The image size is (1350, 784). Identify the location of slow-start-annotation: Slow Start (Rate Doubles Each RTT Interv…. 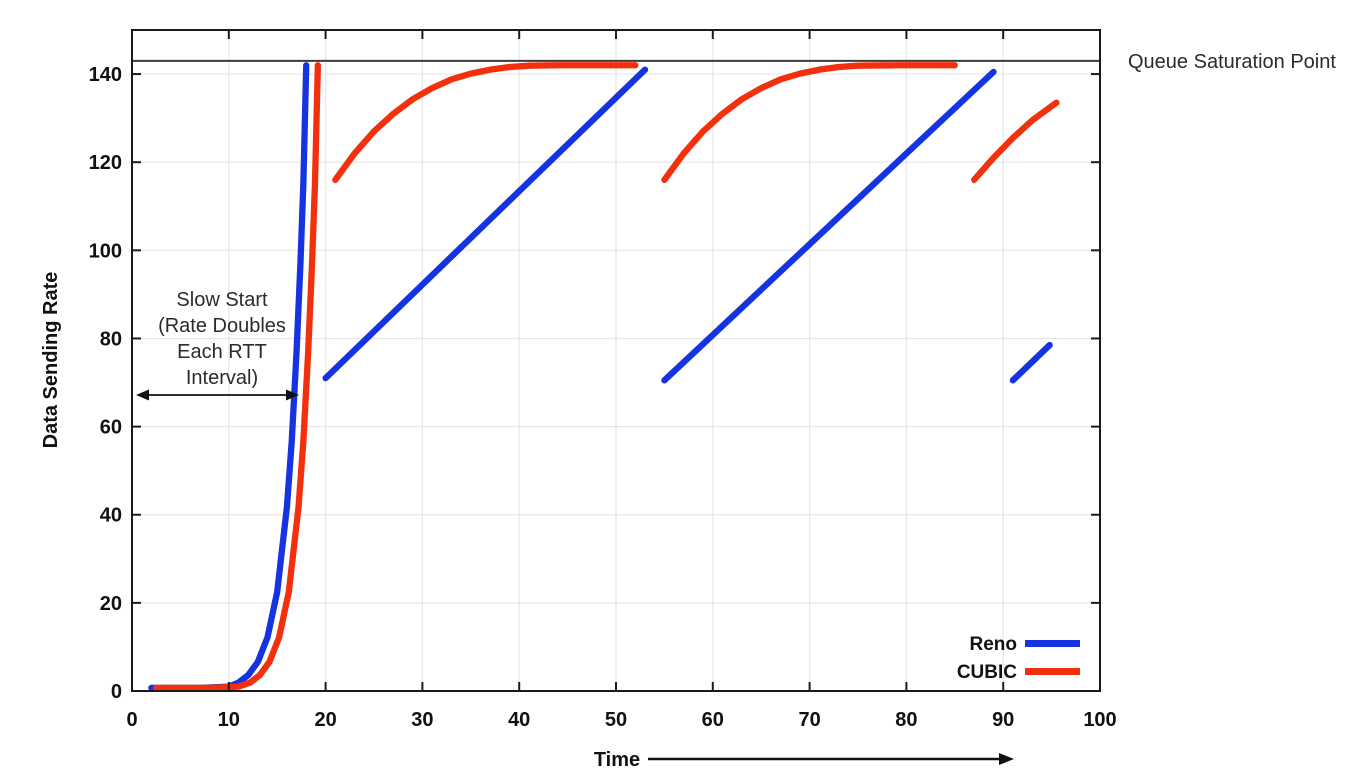
(217, 345).